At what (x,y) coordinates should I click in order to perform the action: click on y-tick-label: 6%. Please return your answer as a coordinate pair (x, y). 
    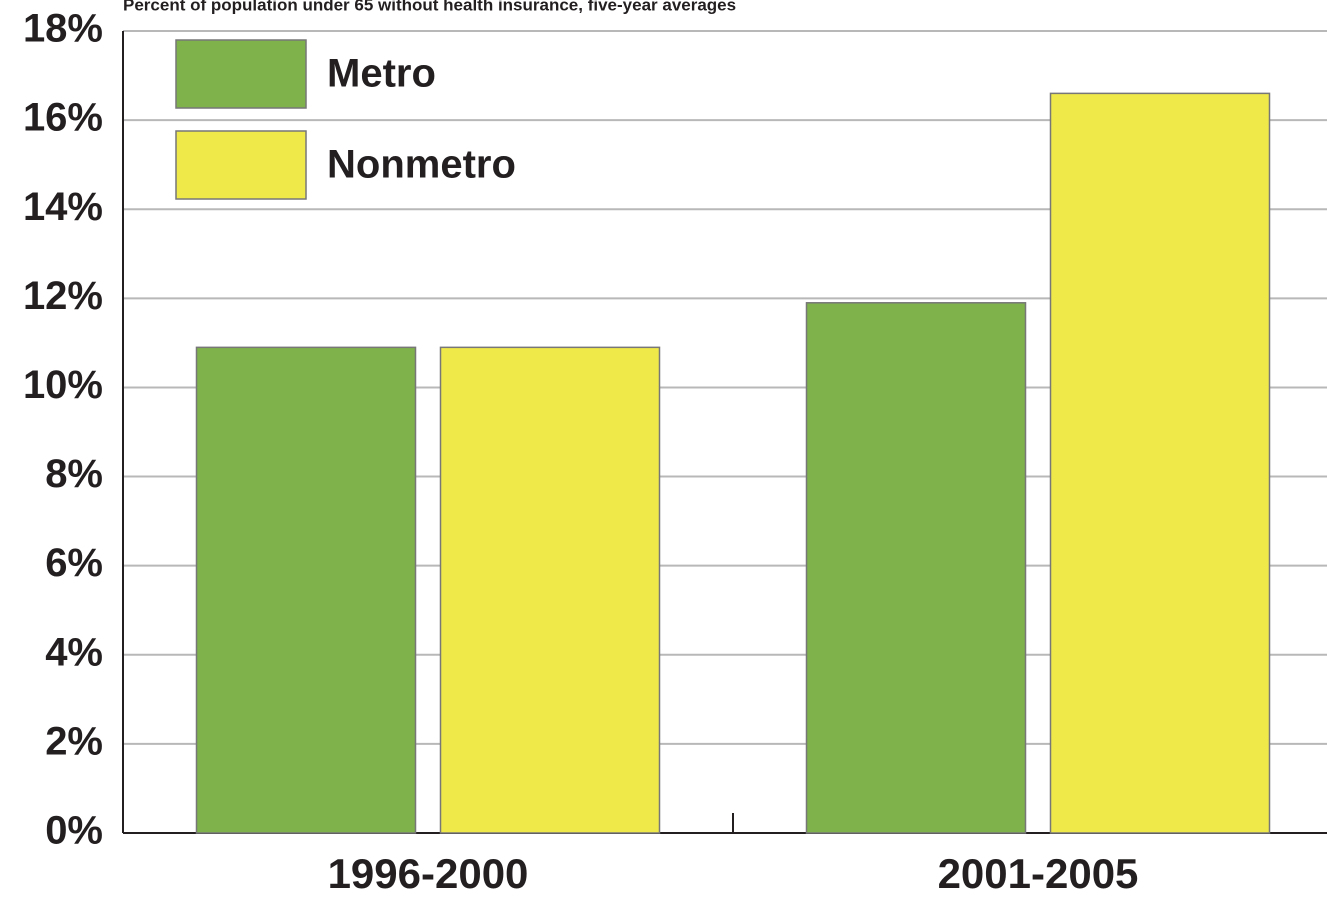
    Looking at the image, I should click on (74, 563).